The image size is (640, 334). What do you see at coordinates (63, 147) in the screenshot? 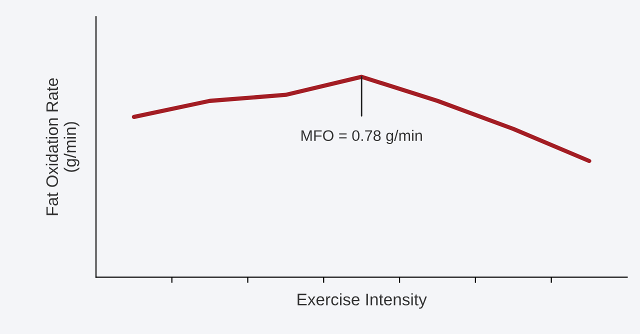
I see `y-axis-title: Fat Oxidation Rate (g/min)` at bounding box center [63, 147].